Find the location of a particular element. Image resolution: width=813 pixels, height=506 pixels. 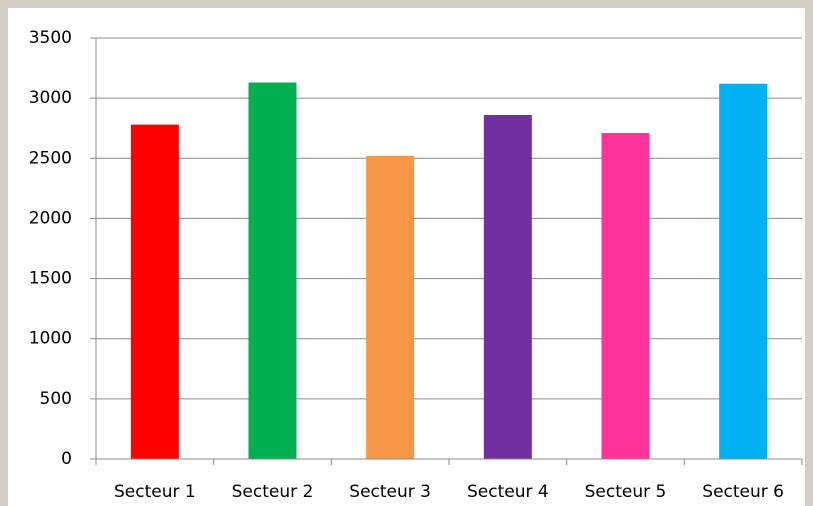

x-tick-label: Secteur 3 is located at coordinates (390, 492).